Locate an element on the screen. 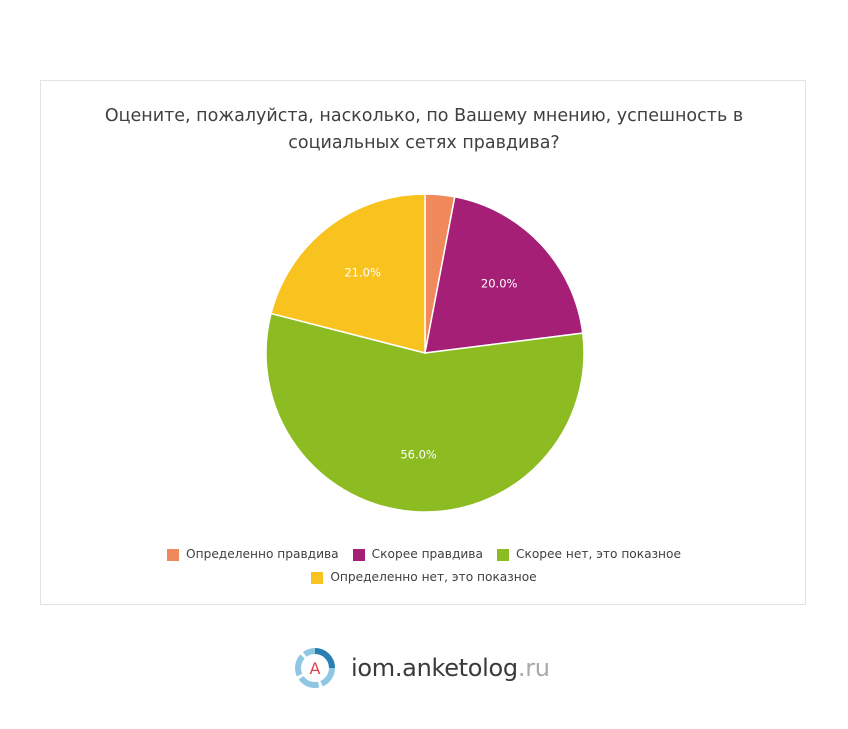 The width and height of the screenshot is (848, 729). legend-label: Определенно нет, это показное is located at coordinates (433, 577).